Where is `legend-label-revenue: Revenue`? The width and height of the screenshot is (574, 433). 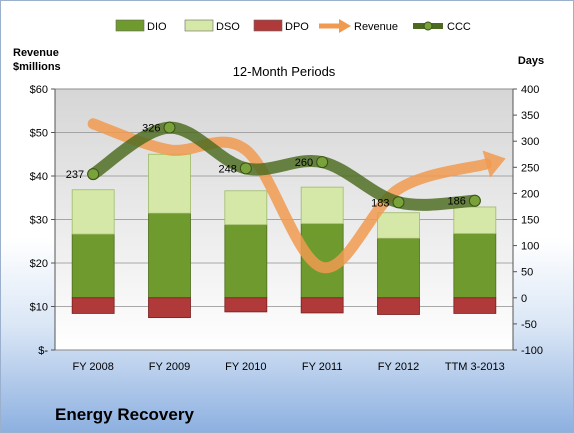
legend-label-revenue: Revenue is located at coordinates (376, 27).